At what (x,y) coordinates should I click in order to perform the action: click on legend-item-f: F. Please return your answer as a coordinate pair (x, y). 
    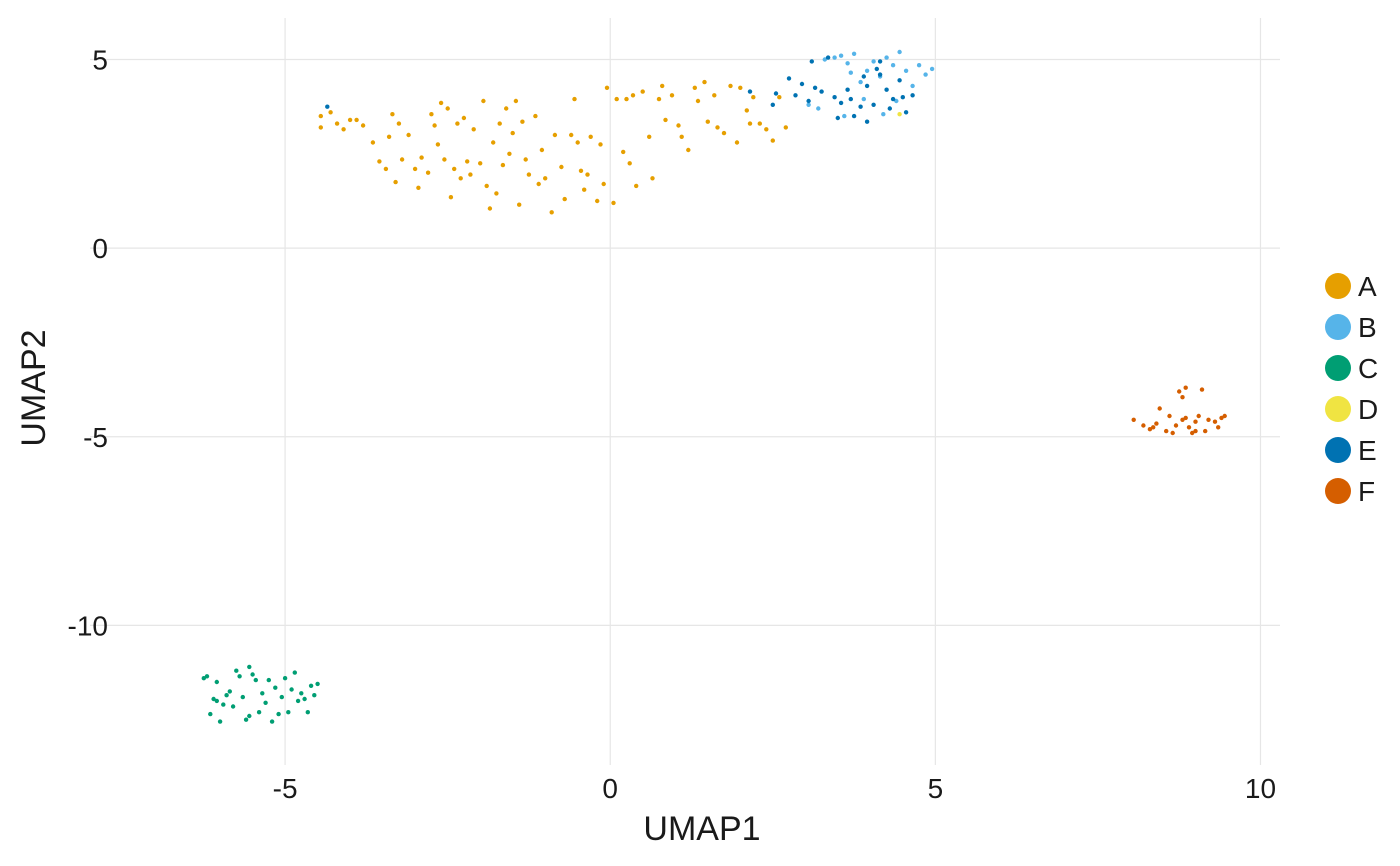
    Looking at the image, I should click on (1350, 491).